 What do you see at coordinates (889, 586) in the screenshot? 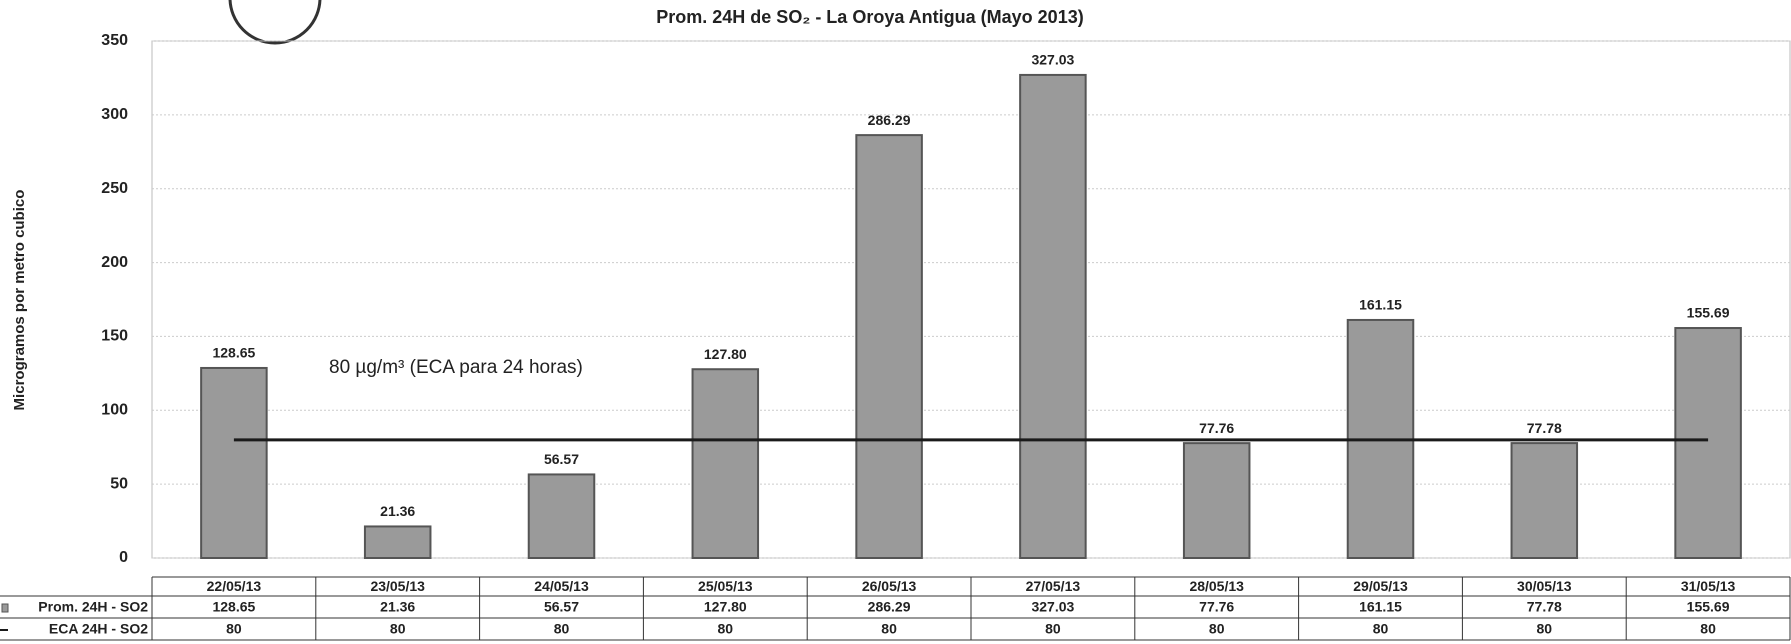
I see `x-tick-label: 26/05/13` at bounding box center [889, 586].